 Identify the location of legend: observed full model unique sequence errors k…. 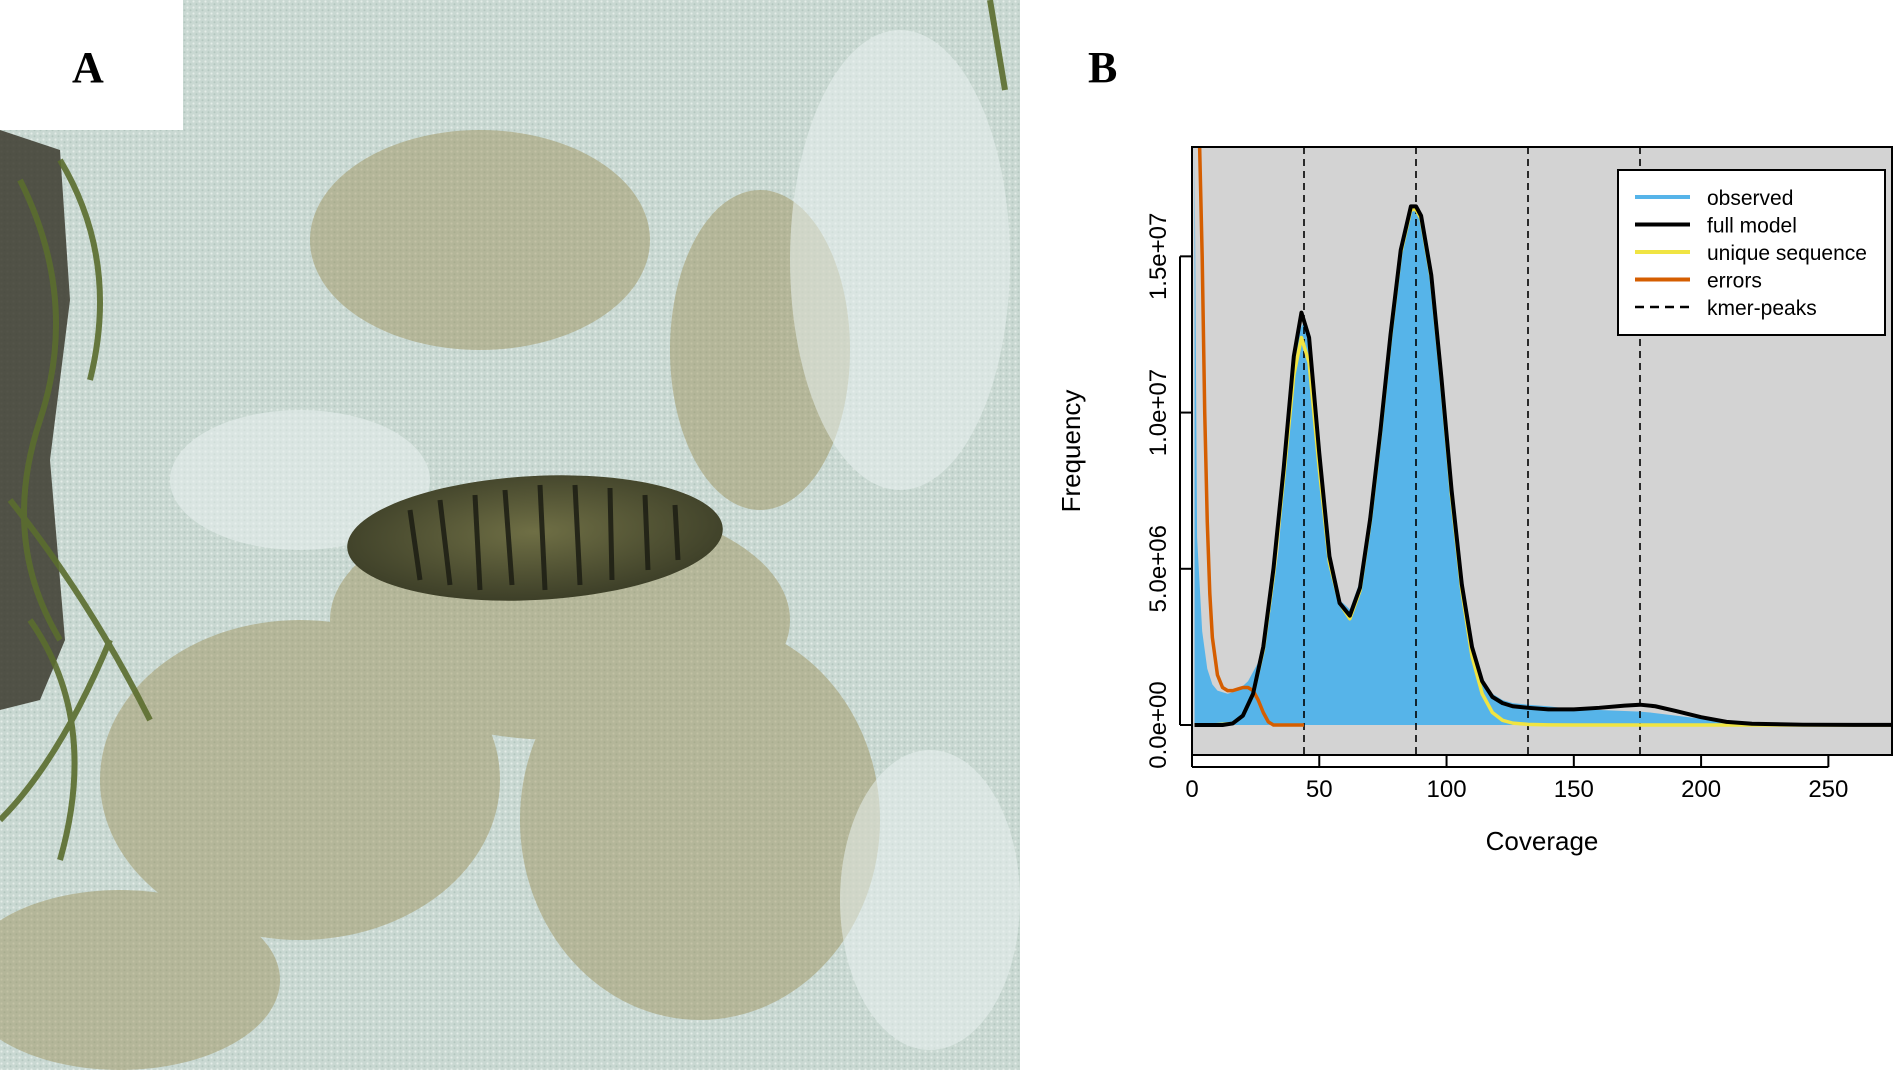
(1751, 252).